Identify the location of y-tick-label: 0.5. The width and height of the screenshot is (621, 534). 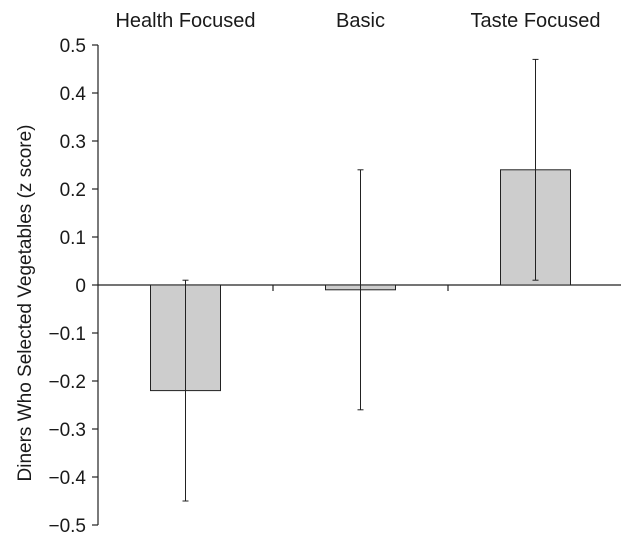
(73, 46).